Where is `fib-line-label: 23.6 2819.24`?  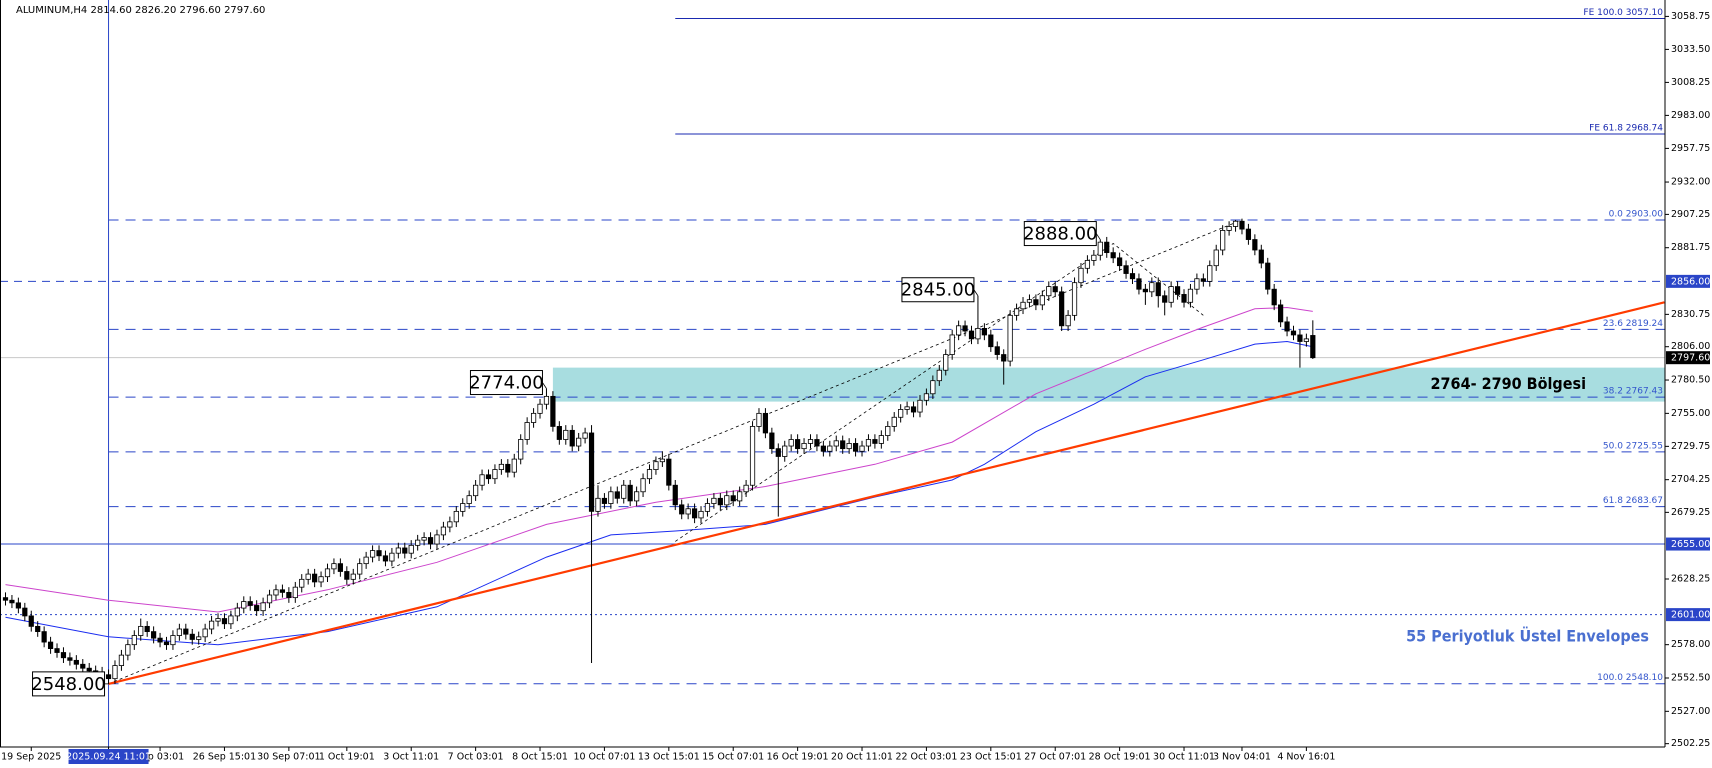
fib-line-label: 23.6 2819.24 is located at coordinates (1633, 324).